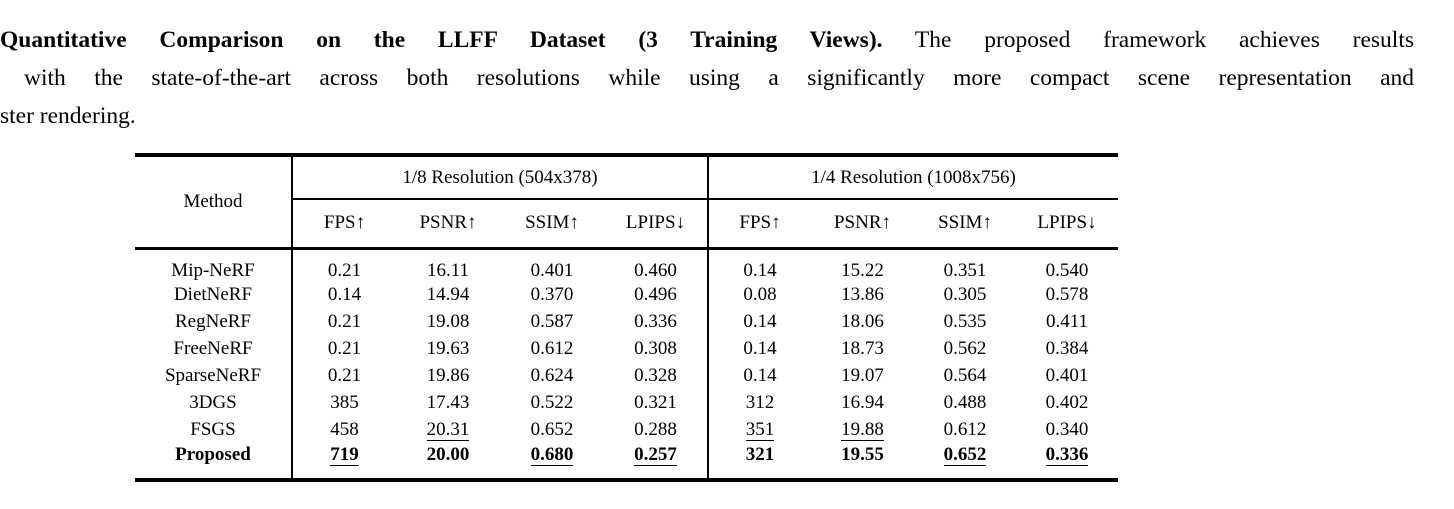  I want to click on cell-value: 0.488, so click(965, 402).